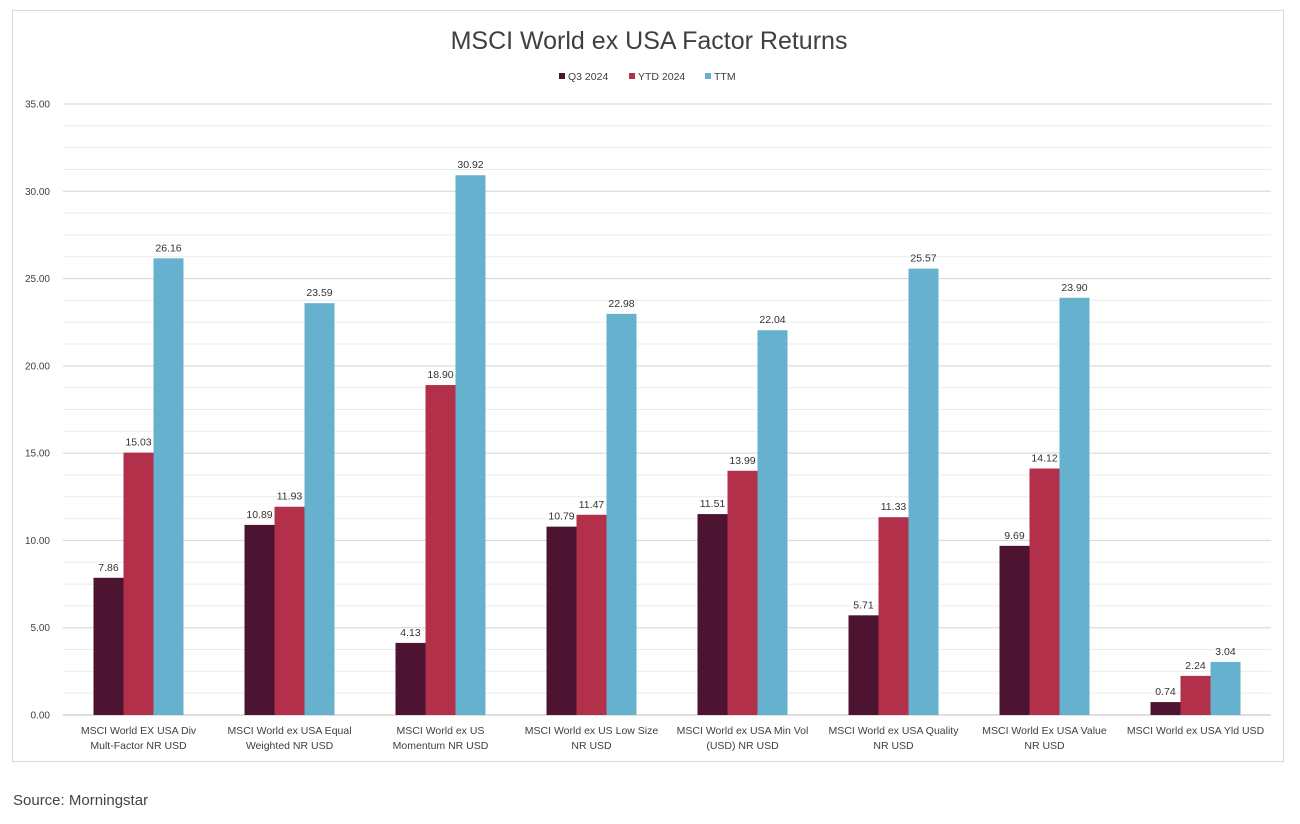  Describe the element at coordinates (923, 259) in the screenshot. I see `data-label-ttm: 25.57` at that location.